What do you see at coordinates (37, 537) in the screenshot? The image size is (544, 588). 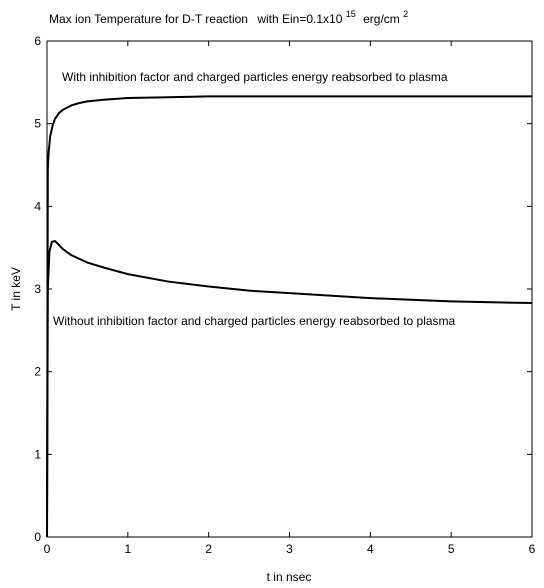 I see `y-tick-label: 0` at bounding box center [37, 537].